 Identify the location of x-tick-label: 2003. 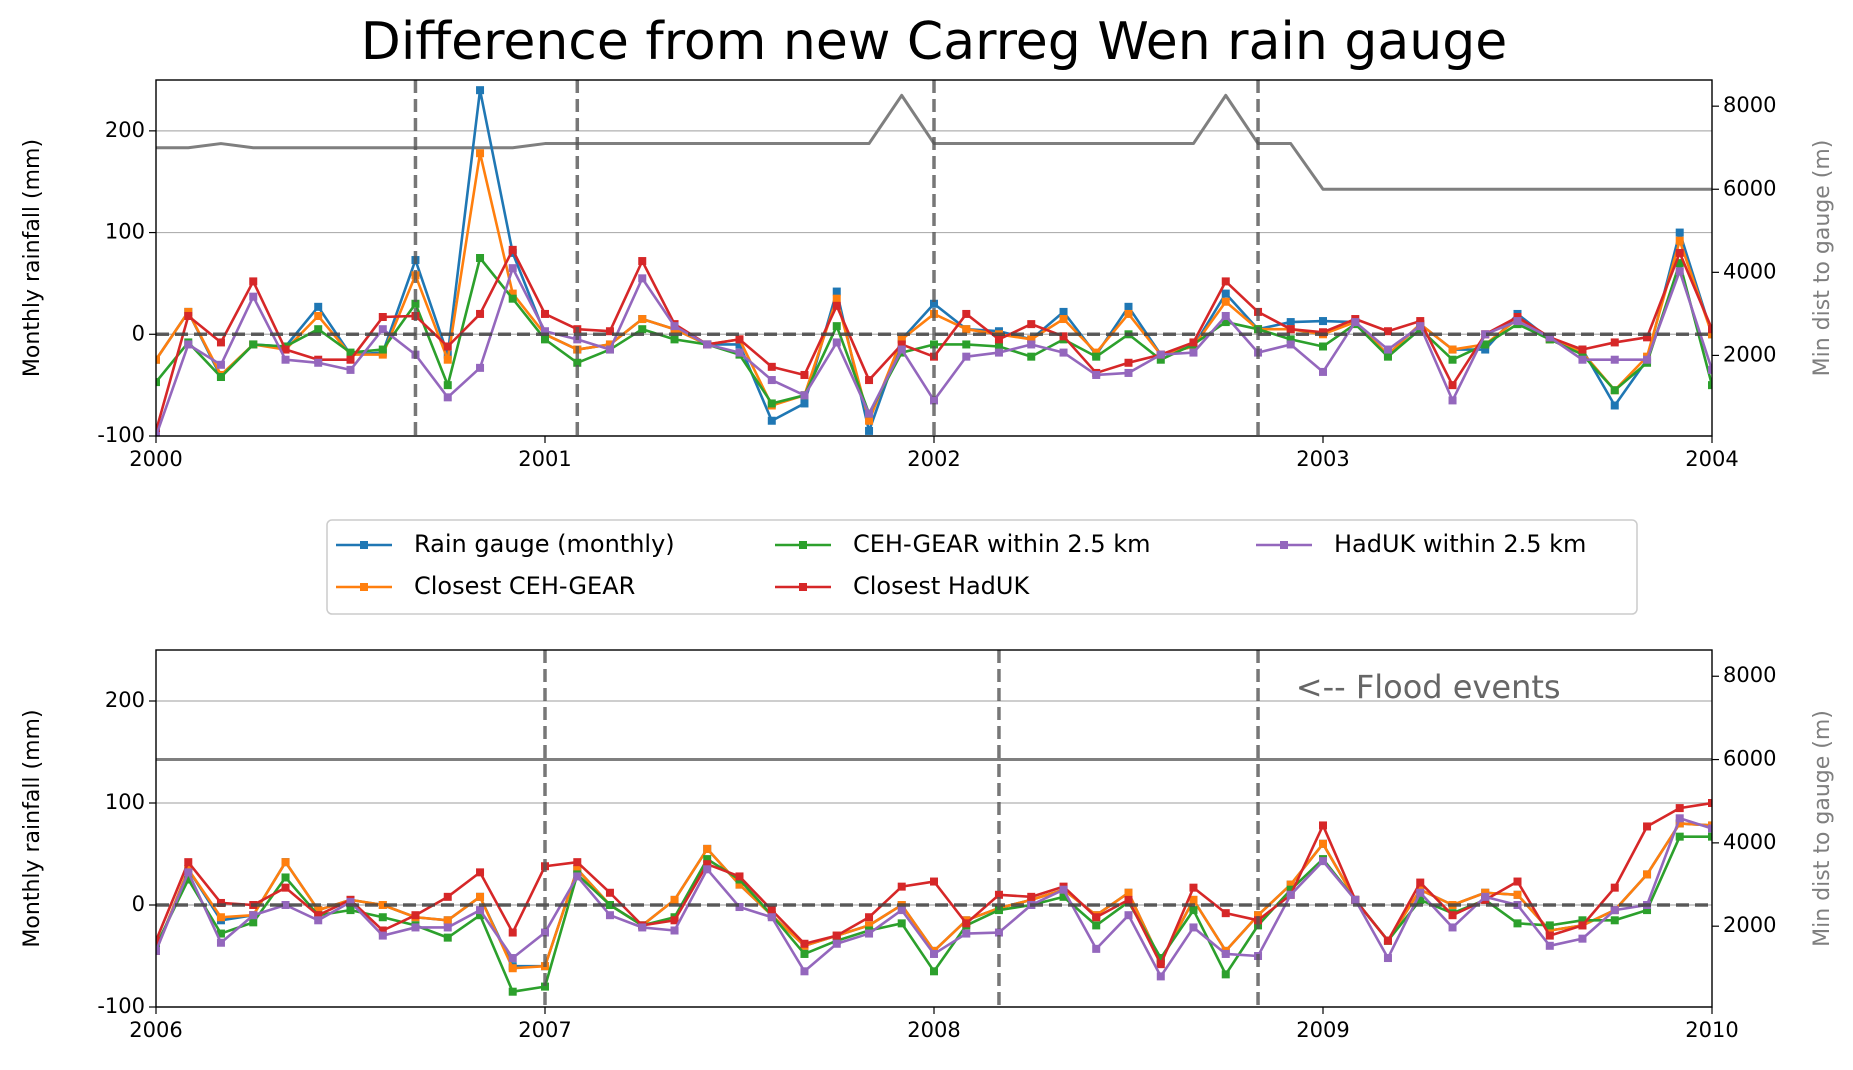
(1322, 459).